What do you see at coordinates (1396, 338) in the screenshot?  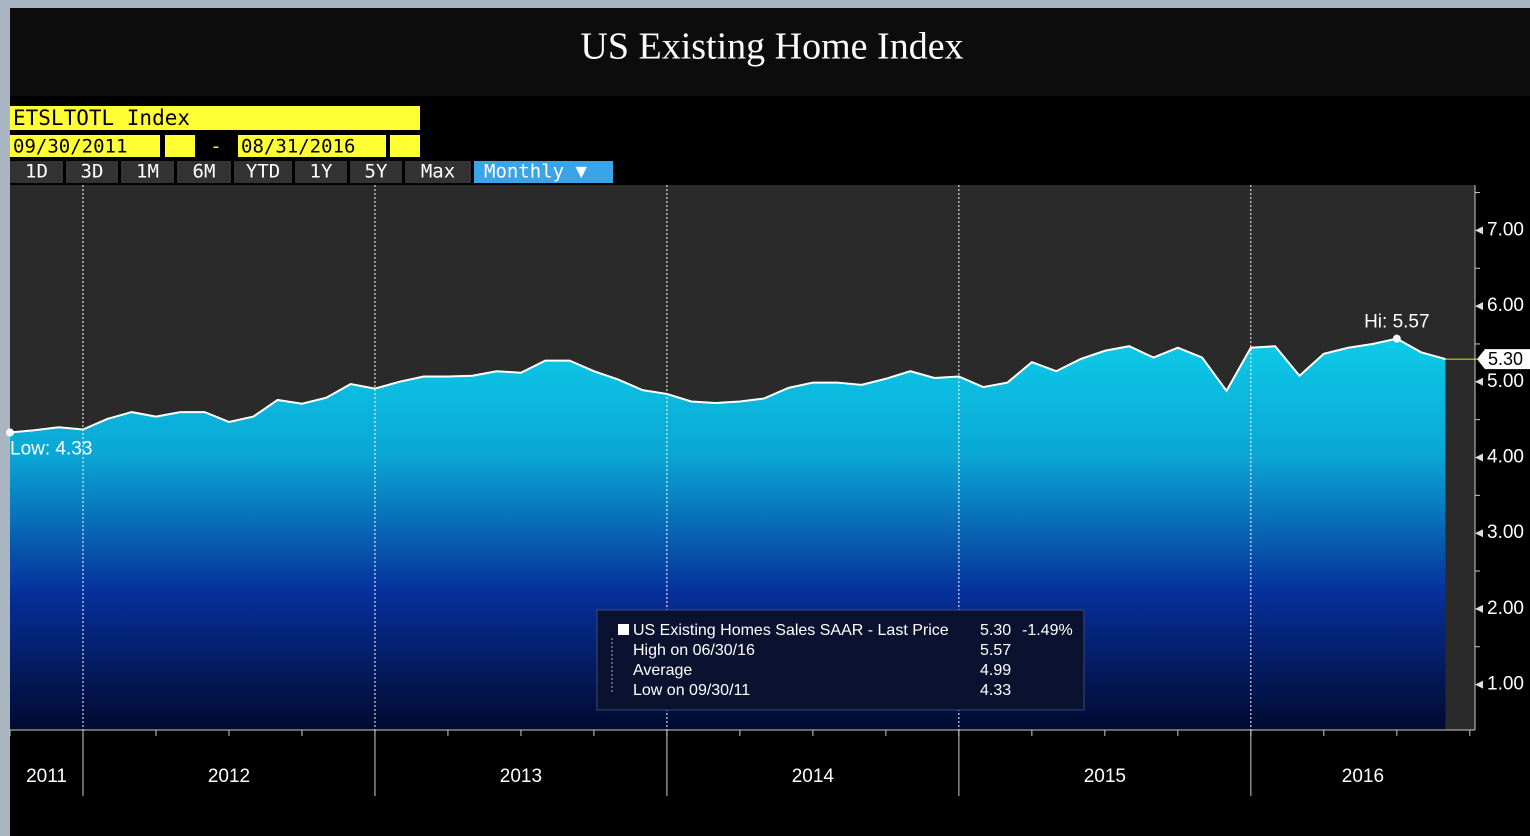 I see `hi-marker` at bounding box center [1396, 338].